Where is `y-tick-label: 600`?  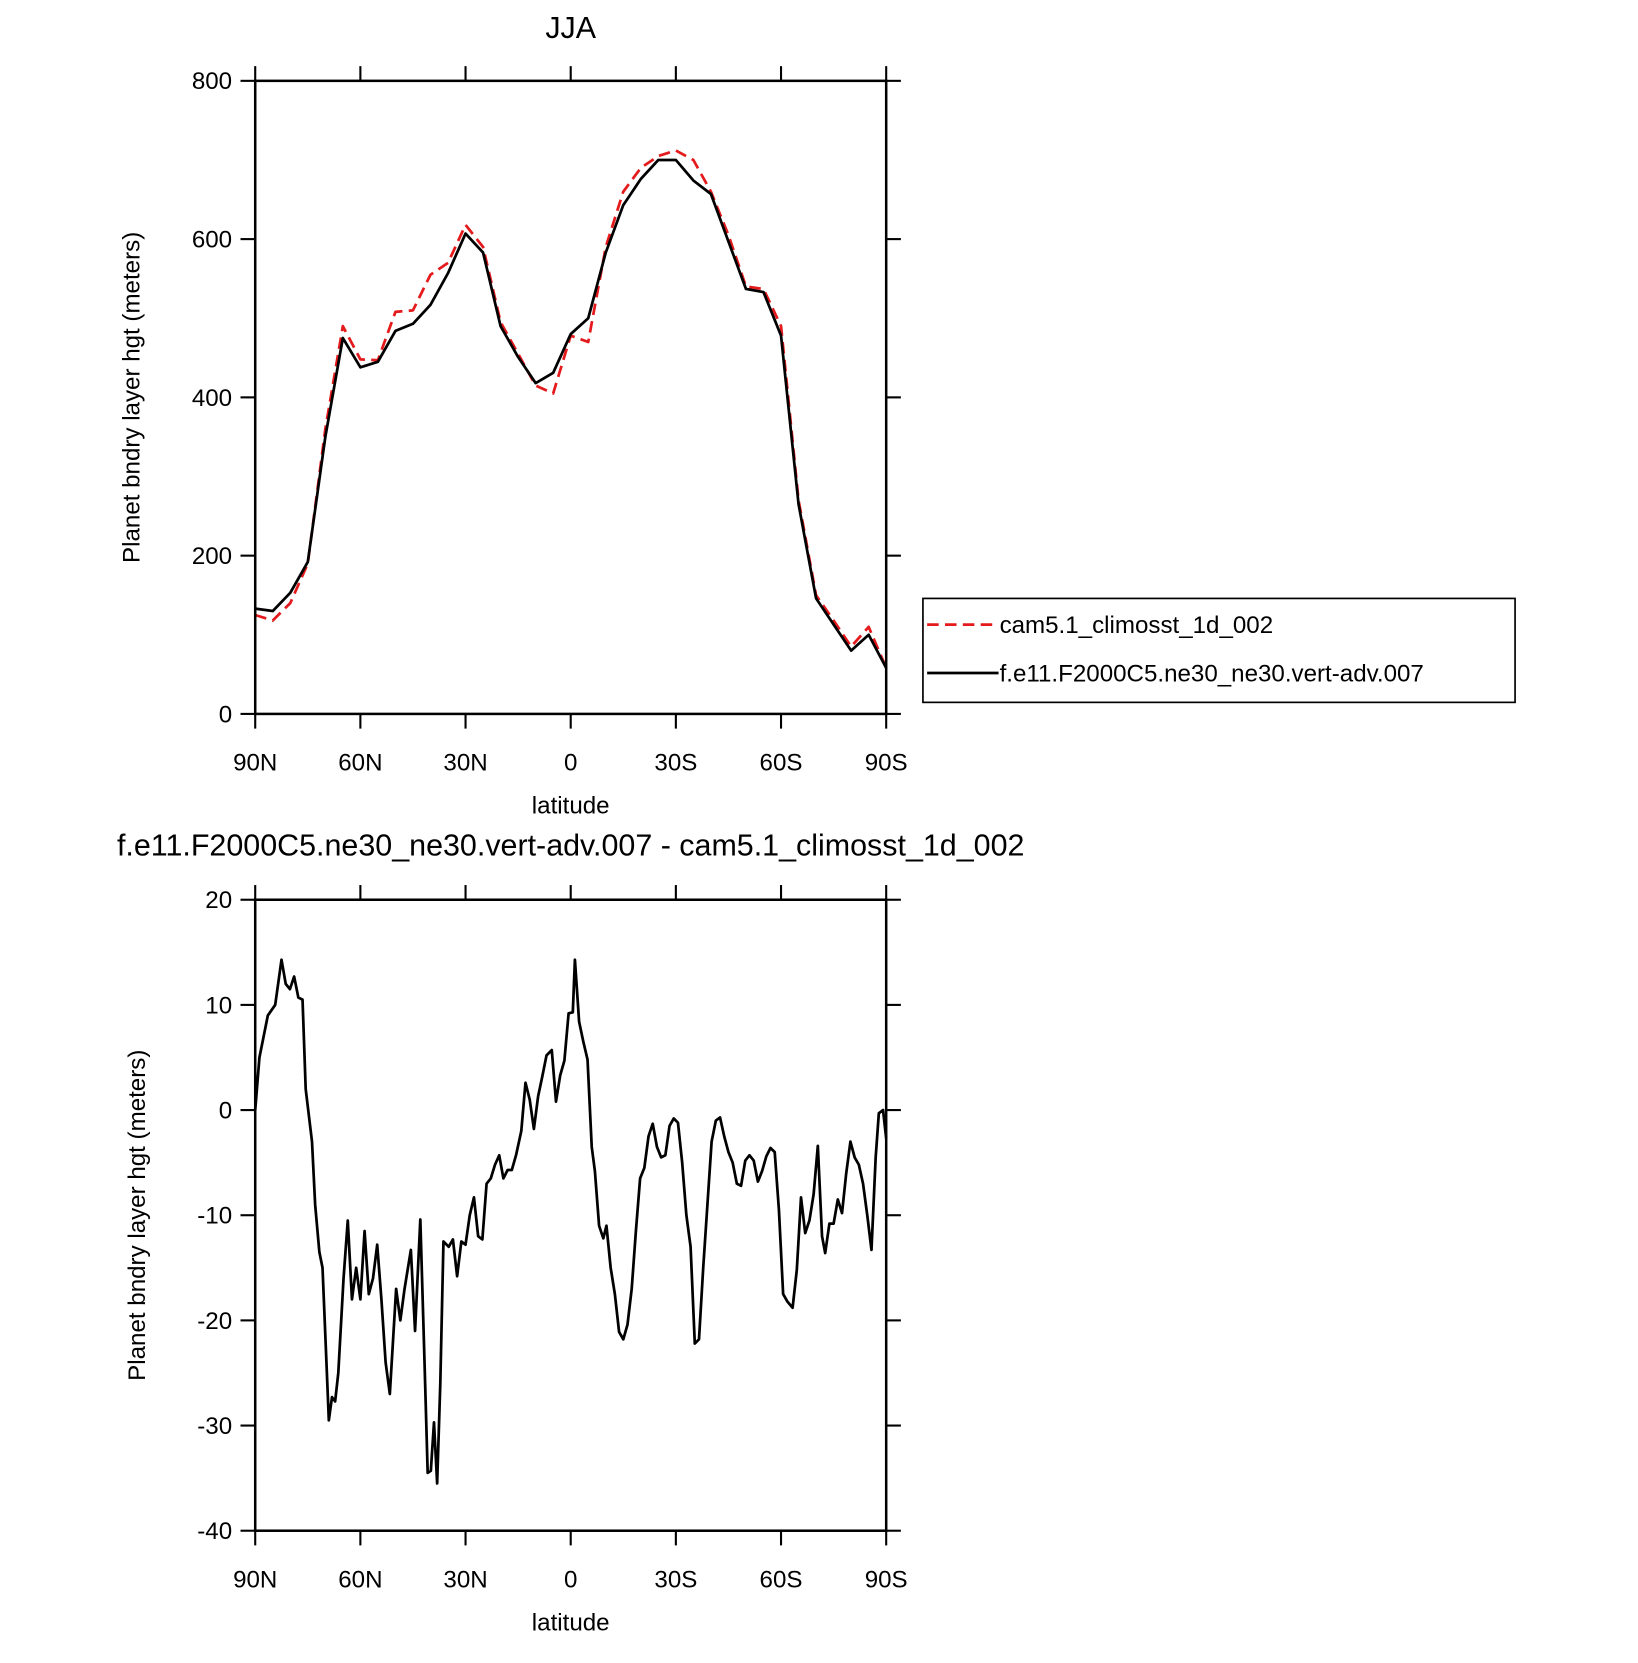
y-tick-label: 600 is located at coordinates (212, 240).